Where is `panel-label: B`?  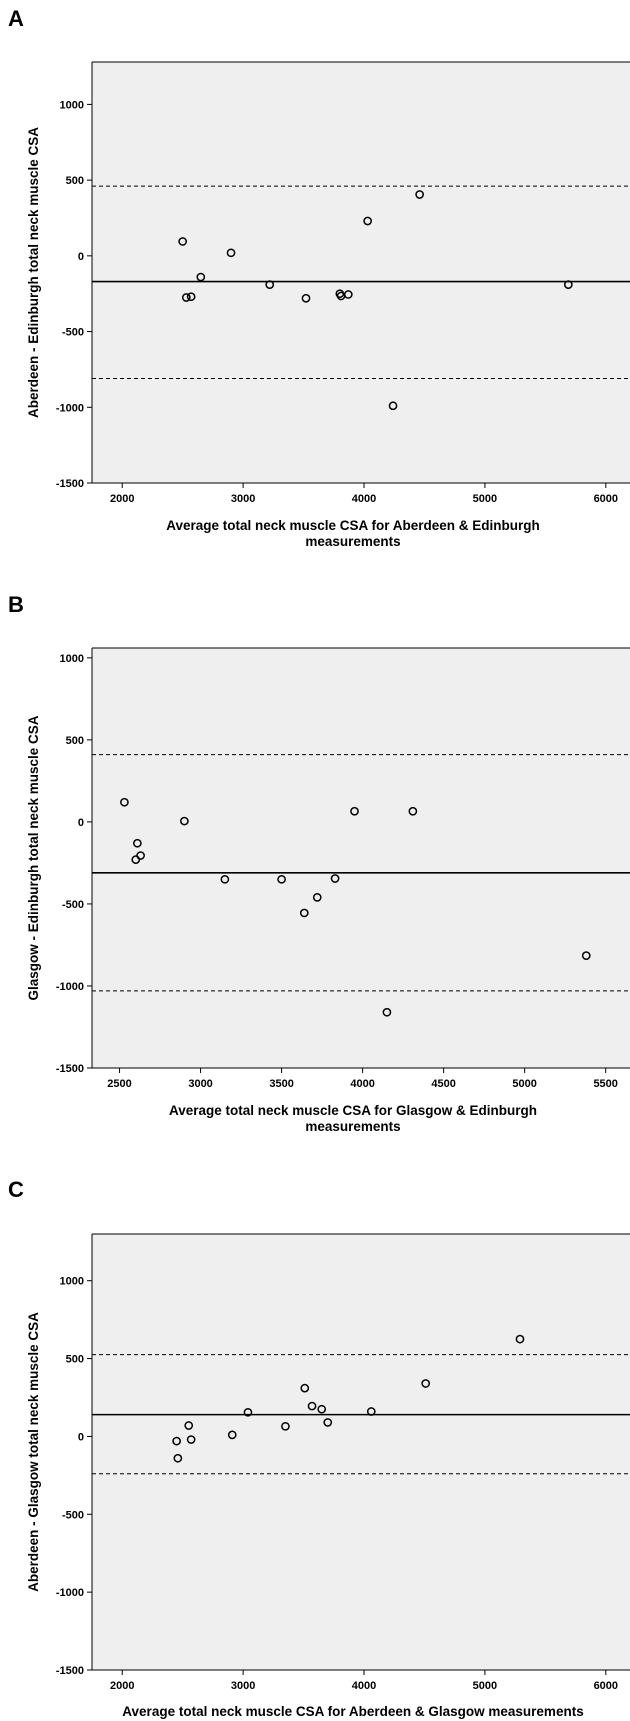
panel-label: B is located at coordinates (16, 604).